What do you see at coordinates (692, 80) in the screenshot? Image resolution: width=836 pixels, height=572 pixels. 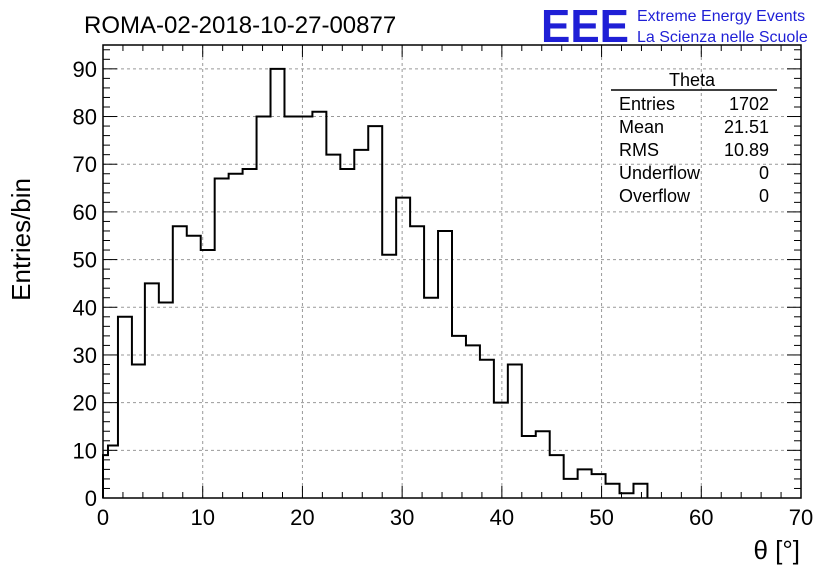 I see `stats-title: Theta` at bounding box center [692, 80].